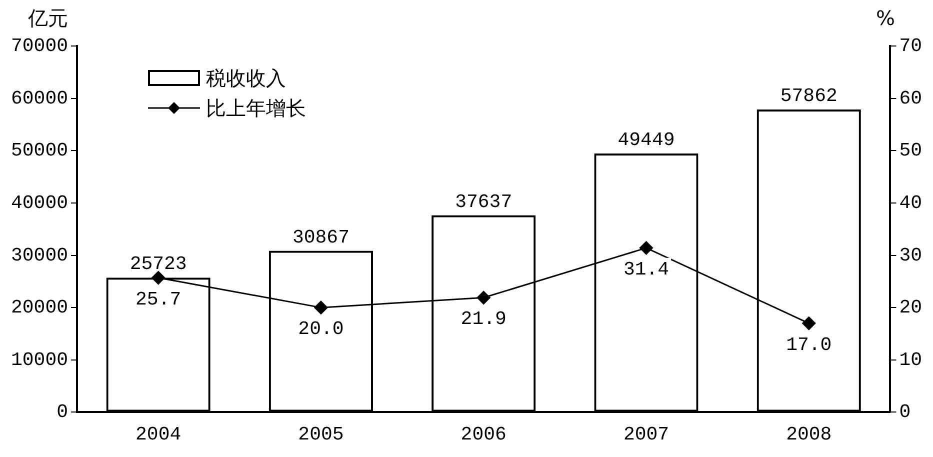 This screenshot has width=933, height=457. I want to click on y-tick-label: 60000, so click(39, 98).